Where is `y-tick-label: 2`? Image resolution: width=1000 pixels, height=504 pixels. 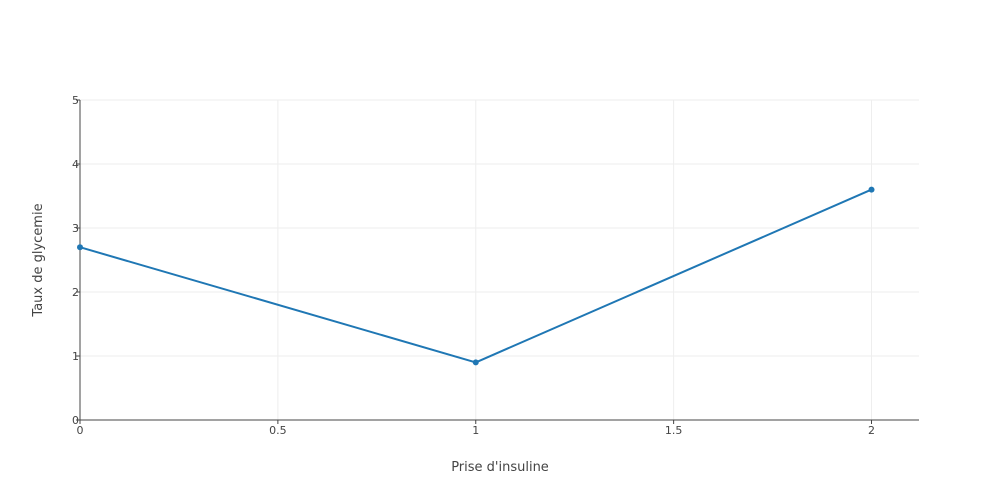
y-tick-label: 2 is located at coordinates (75, 292).